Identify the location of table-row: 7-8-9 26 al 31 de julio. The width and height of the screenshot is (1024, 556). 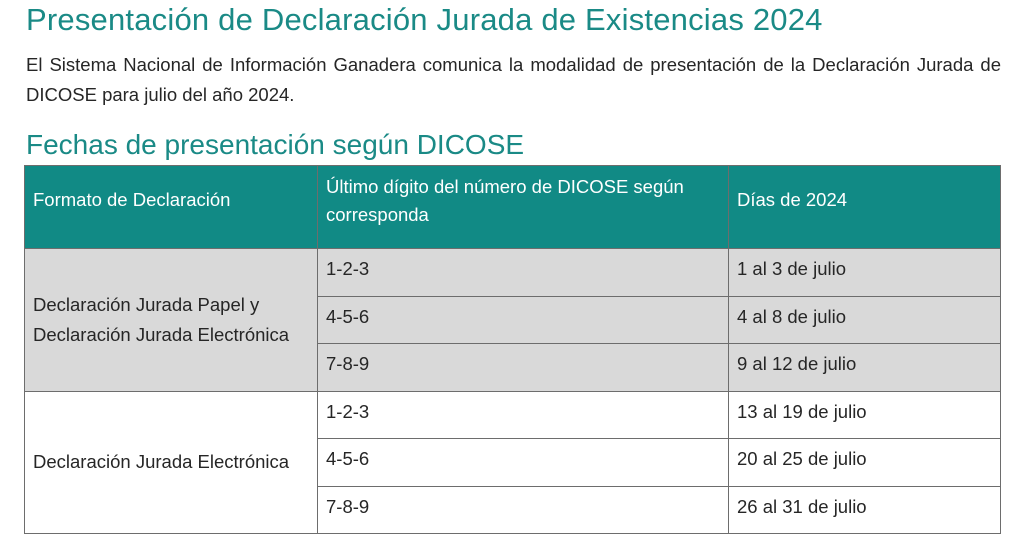
(513, 509).